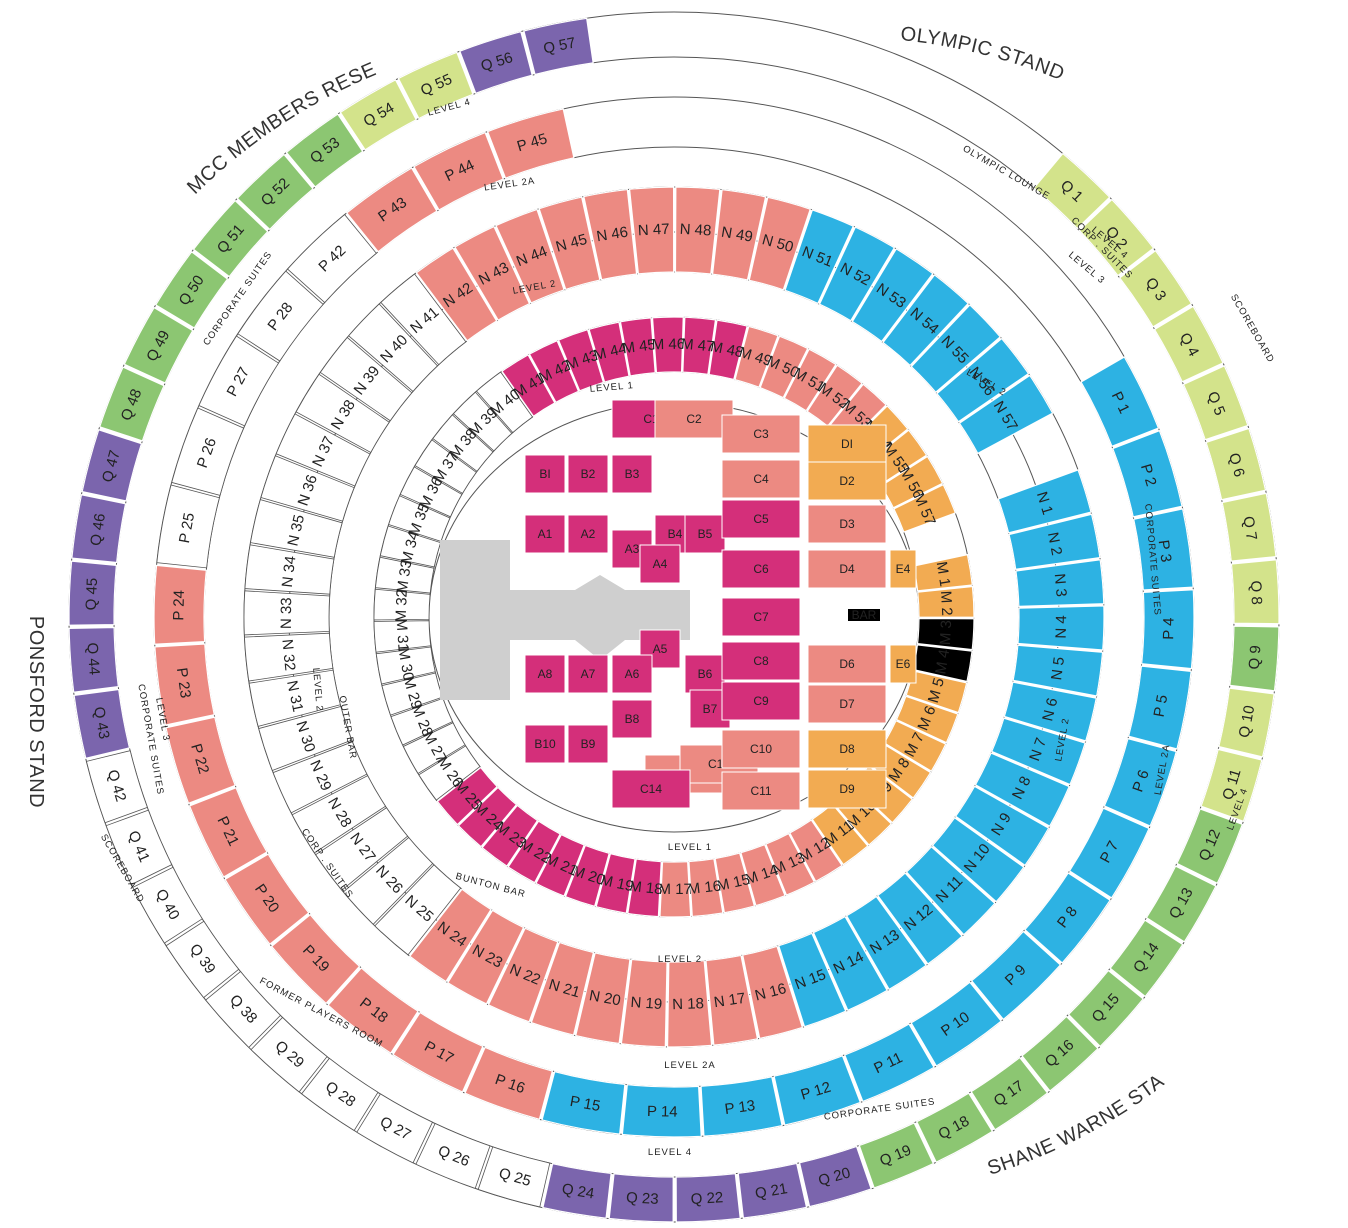  Describe the element at coordinates (1246, 722) in the screenshot. I see `section-q-q10` at that location.